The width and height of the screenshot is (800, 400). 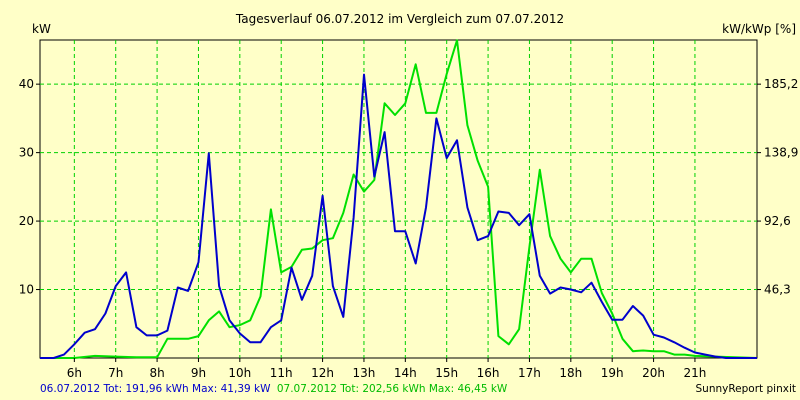 What do you see at coordinates (26, 221) in the screenshot?
I see `y-tick-label-left: 20` at bounding box center [26, 221].